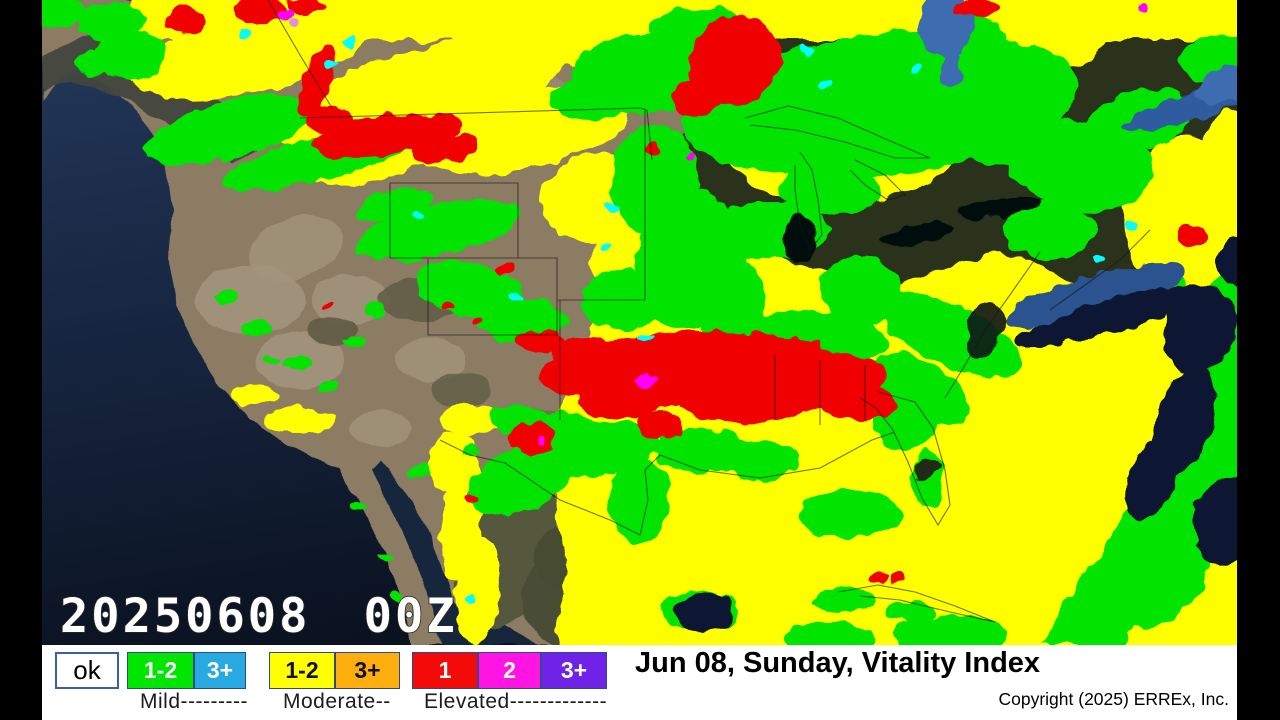  Describe the element at coordinates (445, 670) in the screenshot. I see `legend-box-elevated-1: 1` at that location.